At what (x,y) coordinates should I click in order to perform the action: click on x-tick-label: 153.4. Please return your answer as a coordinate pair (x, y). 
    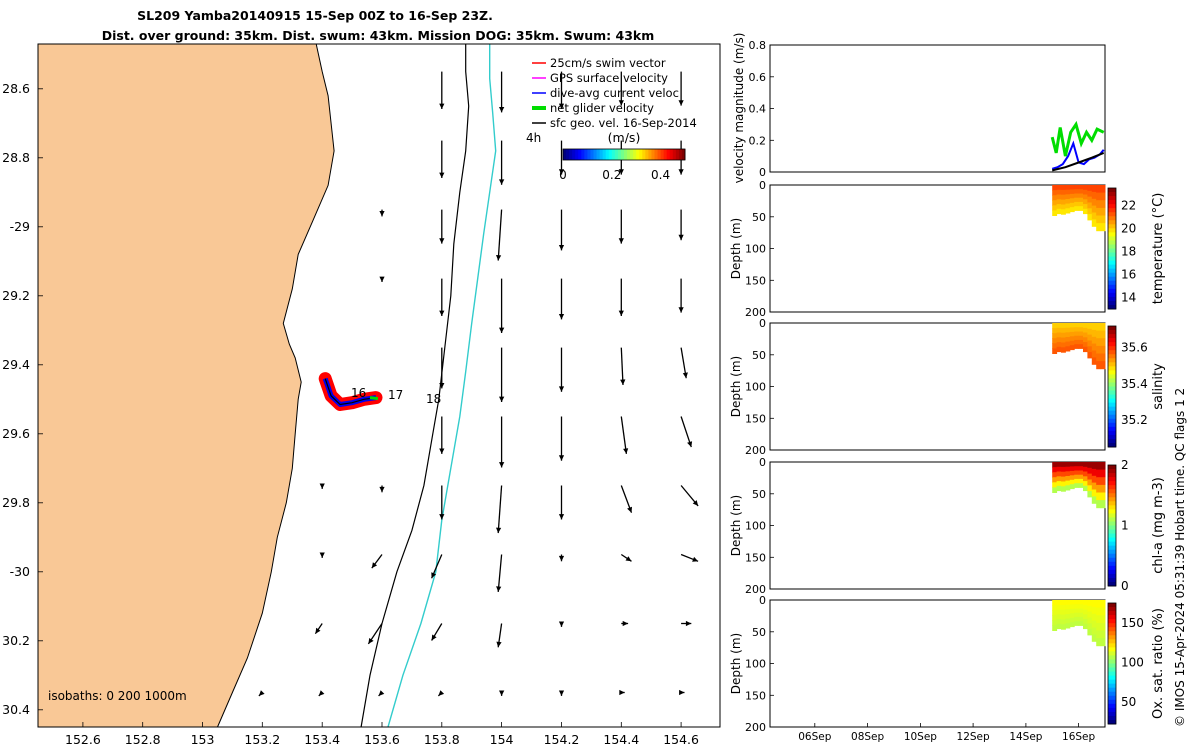
    Looking at the image, I should click on (322, 739).